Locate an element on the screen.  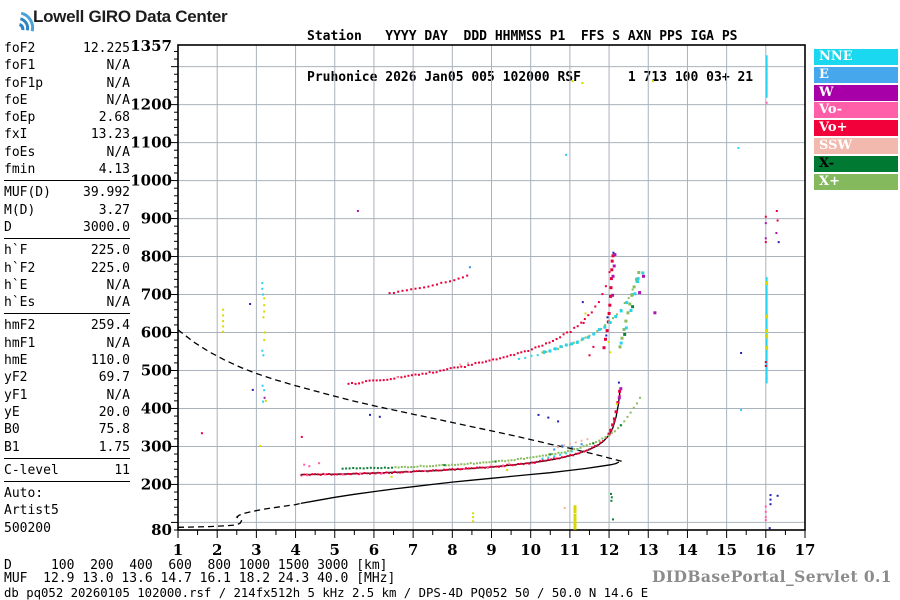
parameter-row: fxI 13.23 is located at coordinates (67, 134).